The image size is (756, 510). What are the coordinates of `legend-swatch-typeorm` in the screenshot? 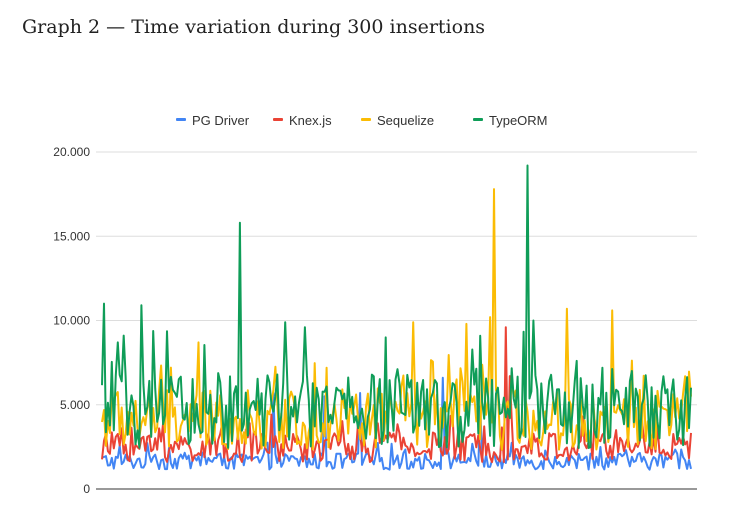 It's located at (478, 119).